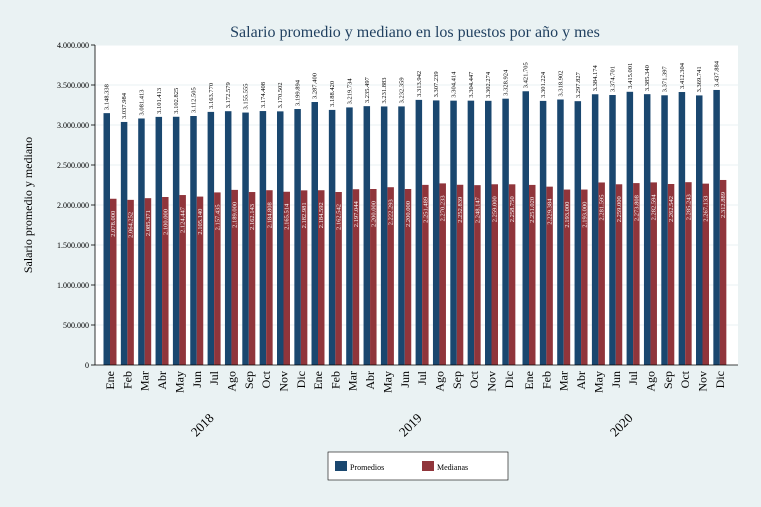  Describe the element at coordinates (410, 424) in the screenshot. I see `x-group-label: 2019` at that location.